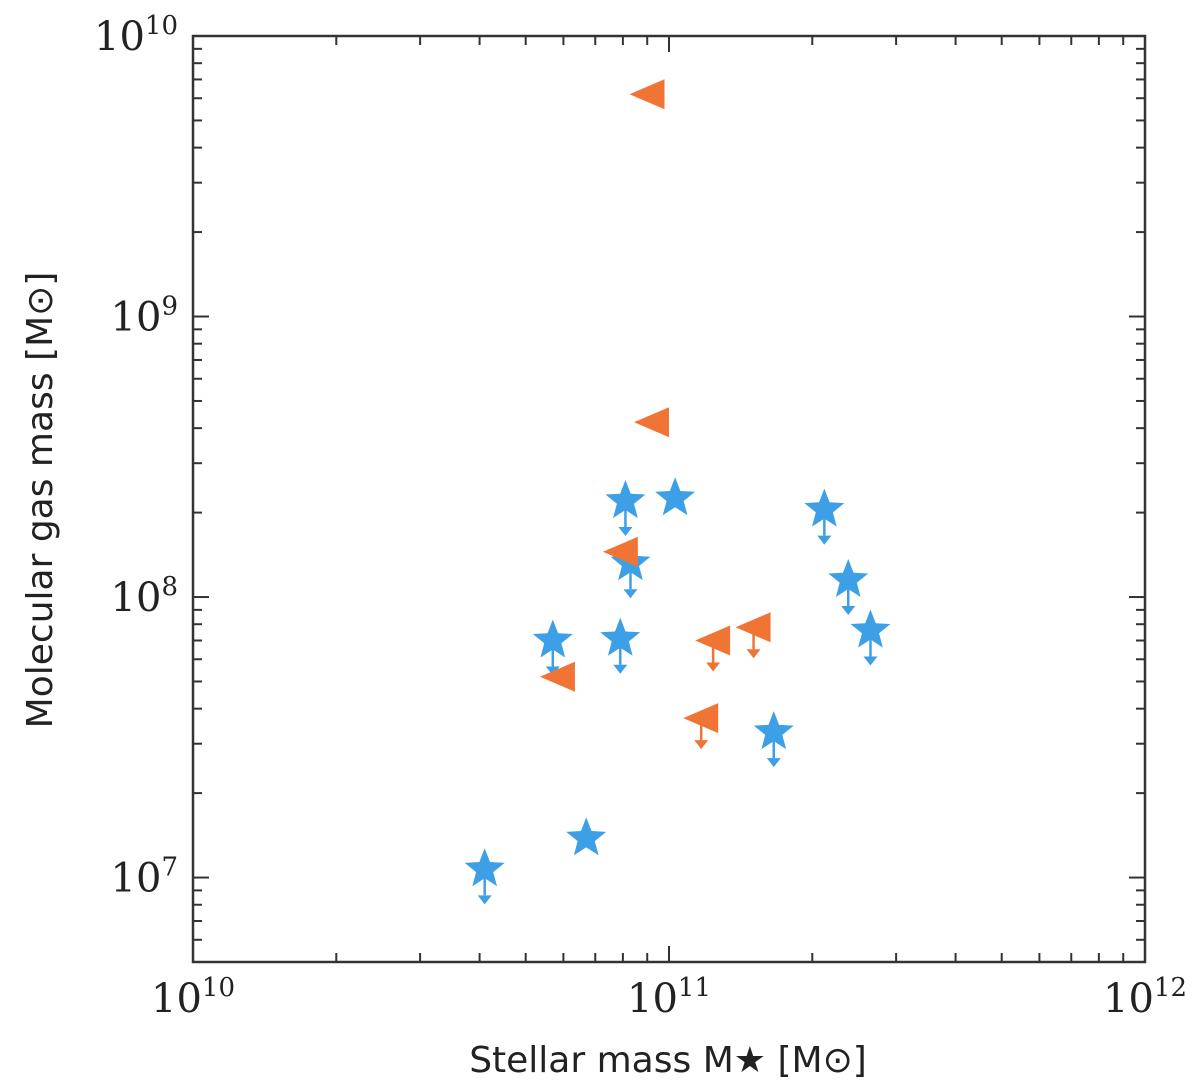 The width and height of the screenshot is (1200, 1090). I want to click on x-tick-labels: 1010 1011 1012, so click(669, 997).